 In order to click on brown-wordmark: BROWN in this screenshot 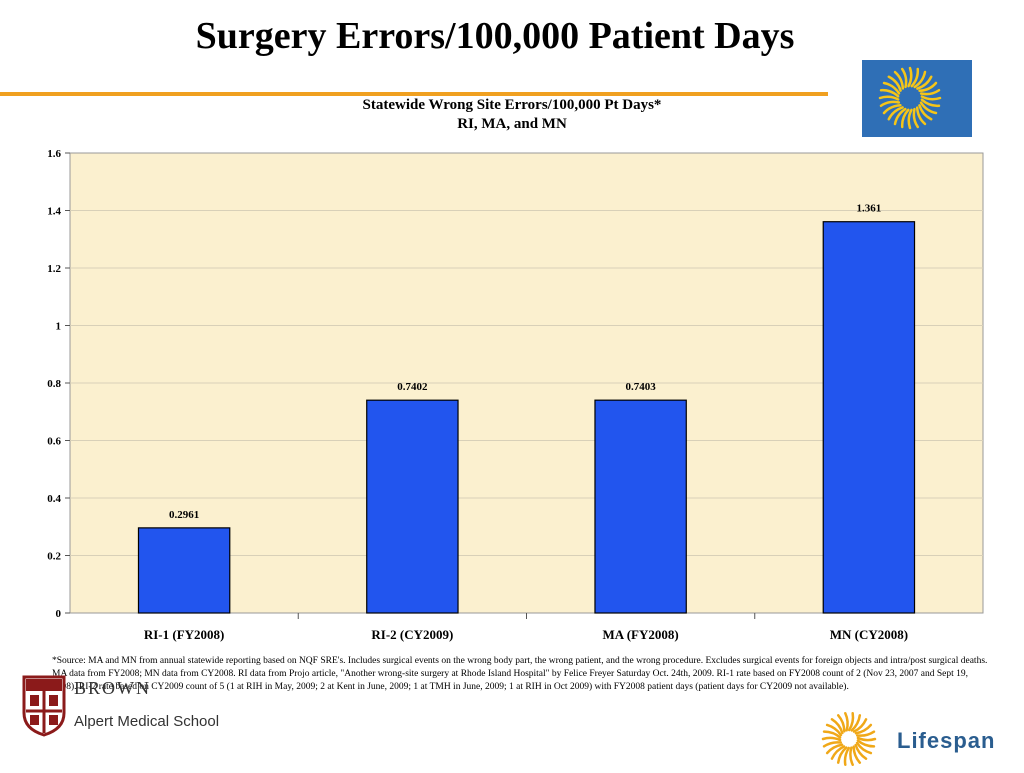, I will do `click(112, 688)`.